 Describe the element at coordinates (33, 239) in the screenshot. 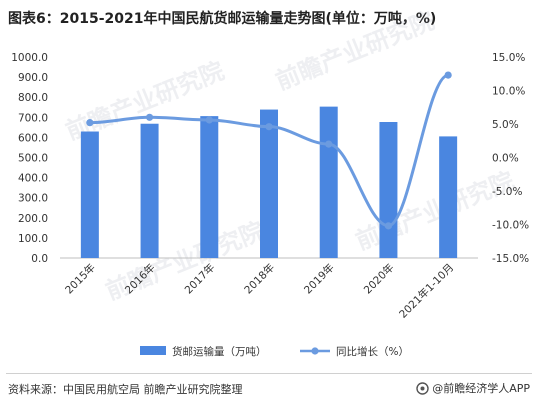

I see `y-left-tick-label: 100.0` at that location.